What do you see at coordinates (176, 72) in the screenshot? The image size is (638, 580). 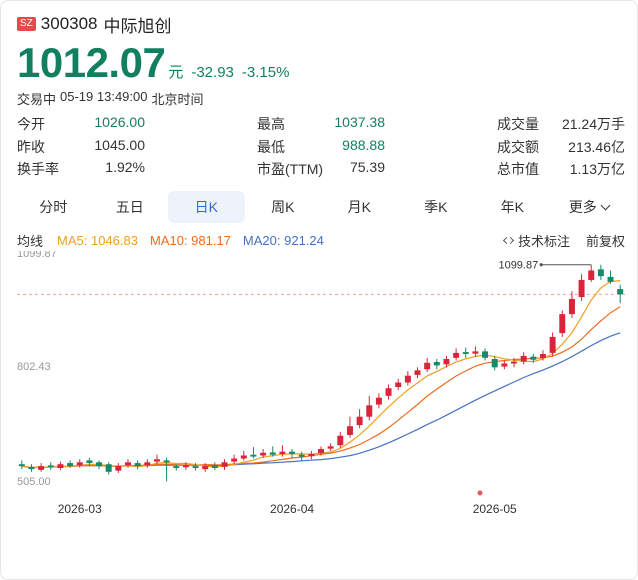 I see `price-unit: 元` at bounding box center [176, 72].